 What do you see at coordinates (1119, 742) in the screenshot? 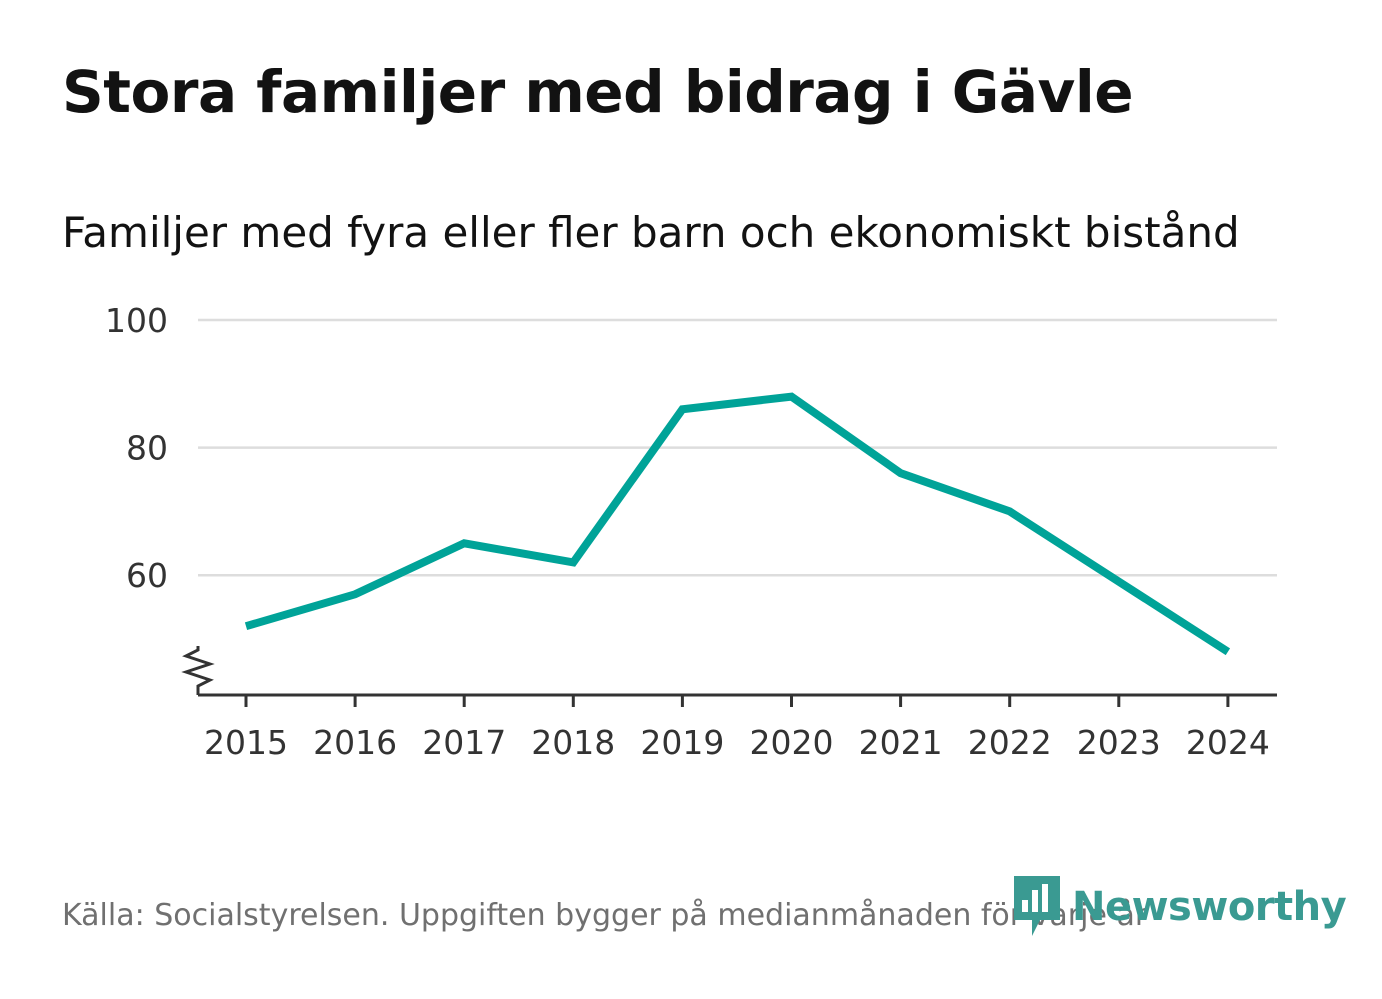
I see `x-tick-label: 2023` at bounding box center [1119, 742].